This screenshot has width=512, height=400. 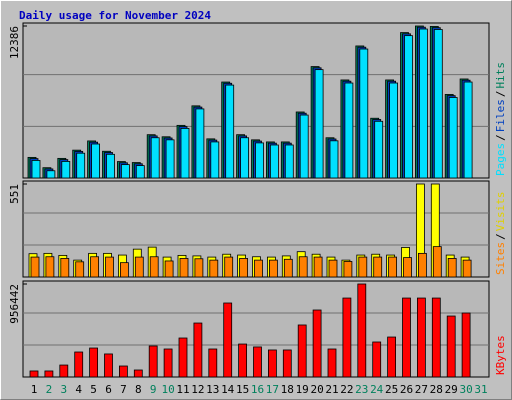 What do you see at coordinates (197, 389) in the screenshot?
I see `x-tick-label: 12` at bounding box center [197, 389].